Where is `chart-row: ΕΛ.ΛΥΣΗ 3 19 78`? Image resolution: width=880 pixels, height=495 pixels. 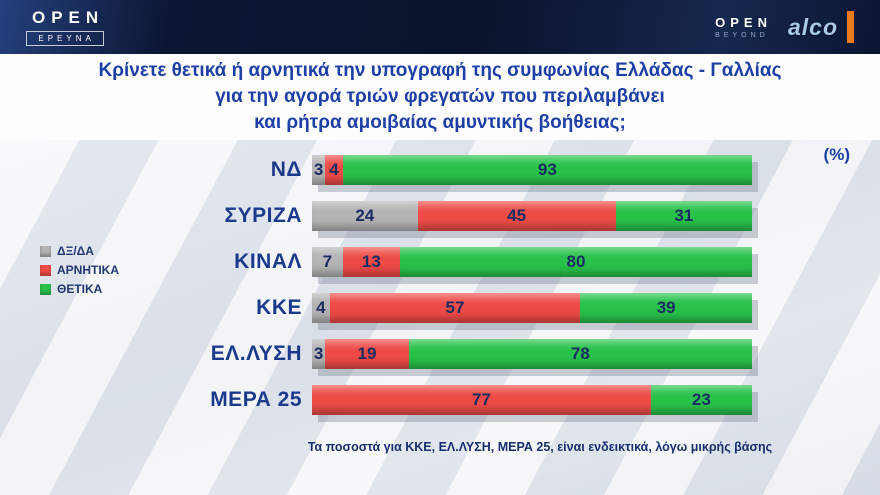
chart-row: ΕΛ.ΛΥΣΗ 3 19 78 is located at coordinates (440, 354).